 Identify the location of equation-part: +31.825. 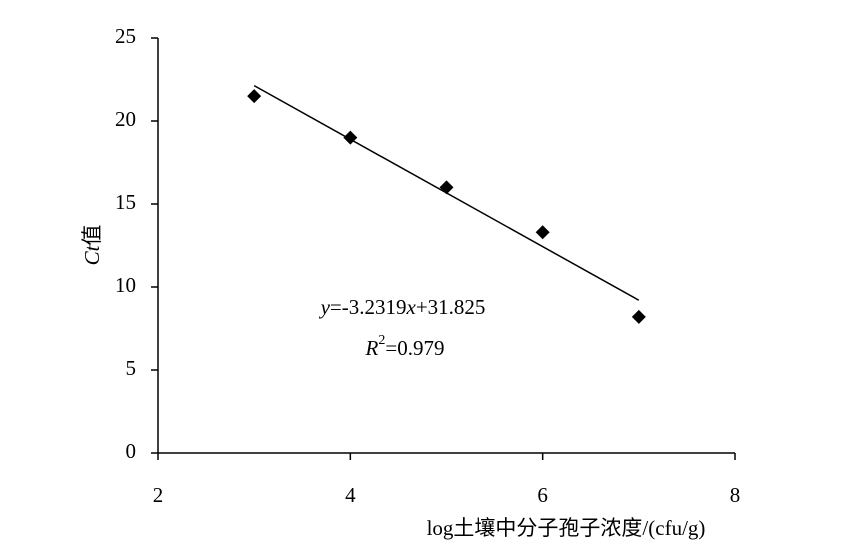
(451, 307).